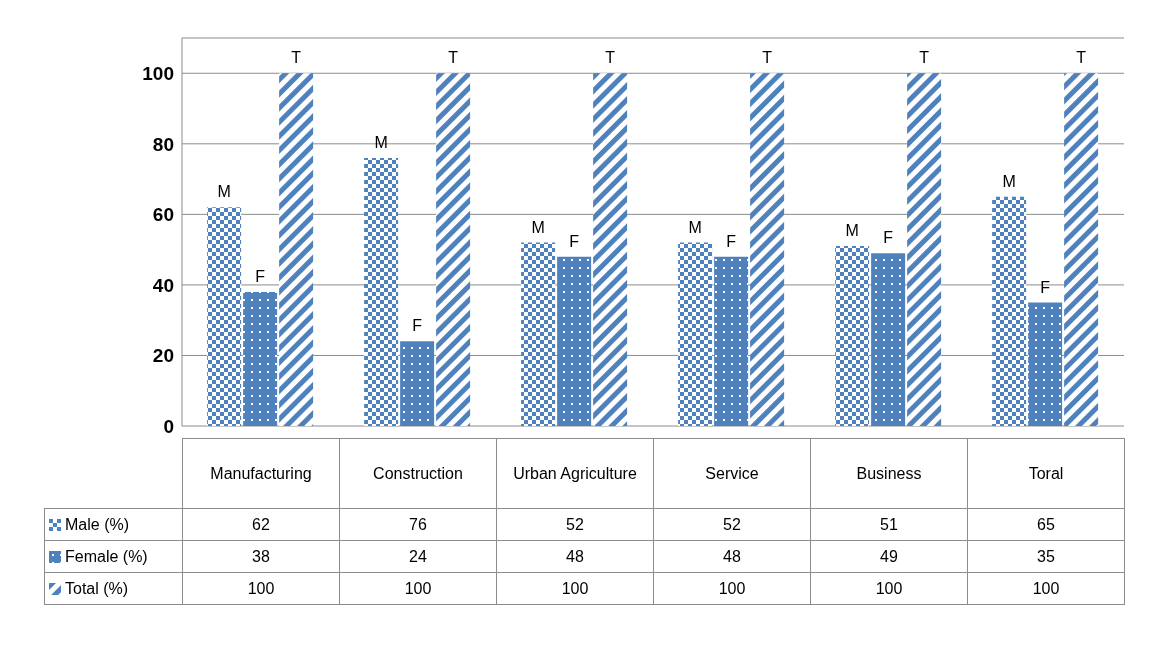 This screenshot has width=1153, height=654. What do you see at coordinates (889, 524) in the screenshot?
I see `data-label: 51` at bounding box center [889, 524].